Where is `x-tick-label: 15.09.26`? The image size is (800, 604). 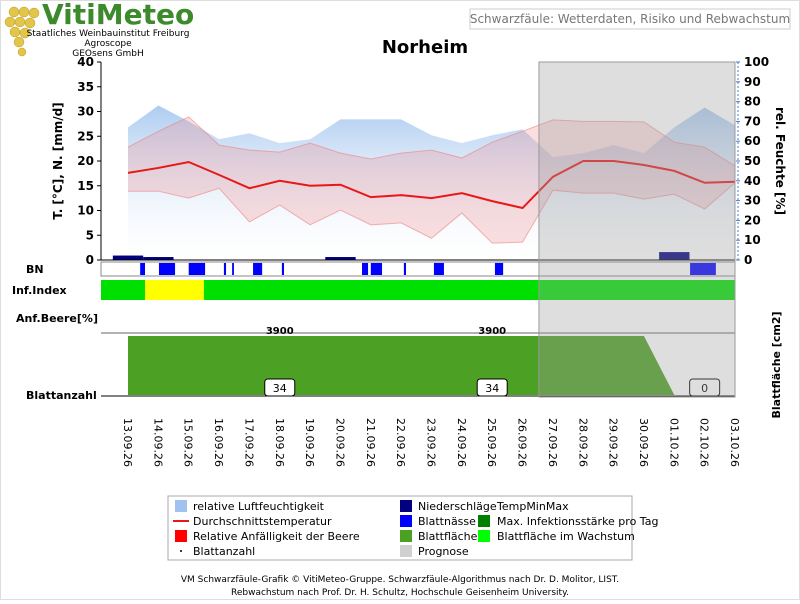 x-tick-label: 15.09.26 is located at coordinates (188, 442).